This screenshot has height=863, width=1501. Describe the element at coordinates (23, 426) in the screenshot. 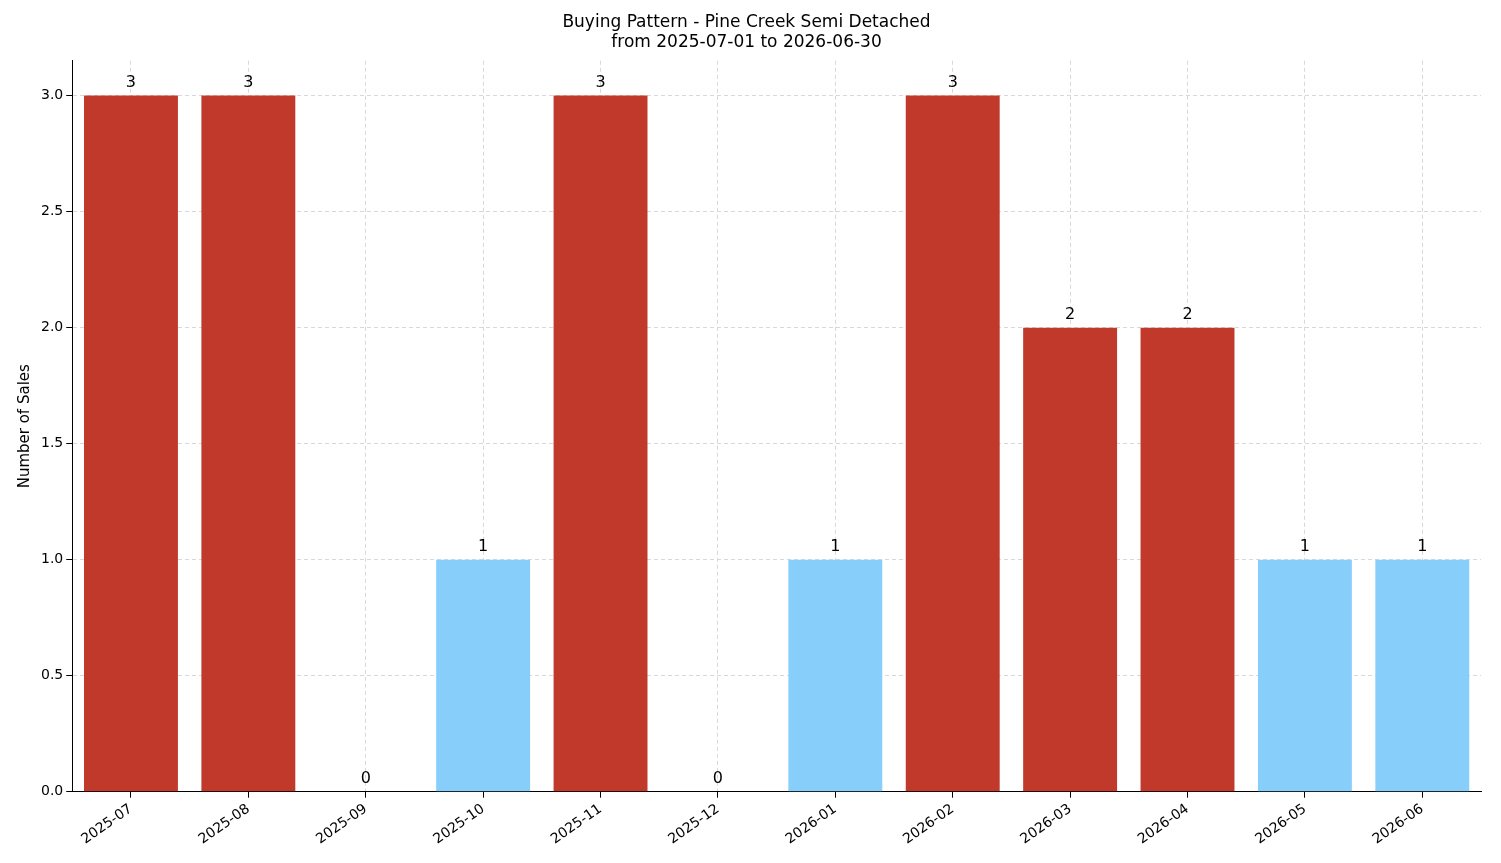

I see `y-axis-title: Number of Sales` at that location.